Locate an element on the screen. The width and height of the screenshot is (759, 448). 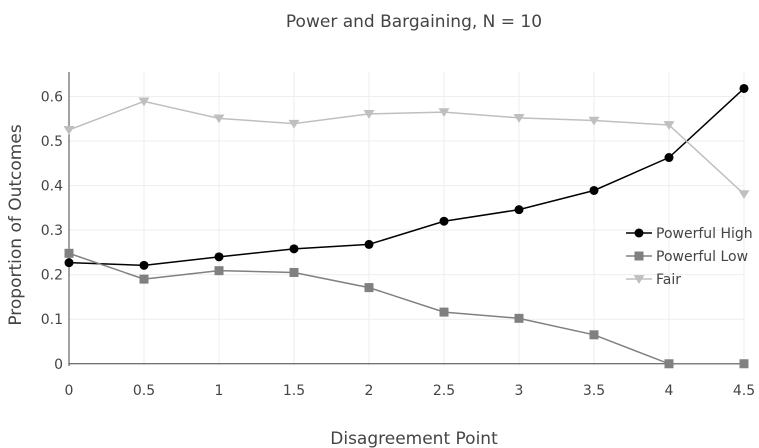
x-tick-label: 3 is located at coordinates (519, 391).